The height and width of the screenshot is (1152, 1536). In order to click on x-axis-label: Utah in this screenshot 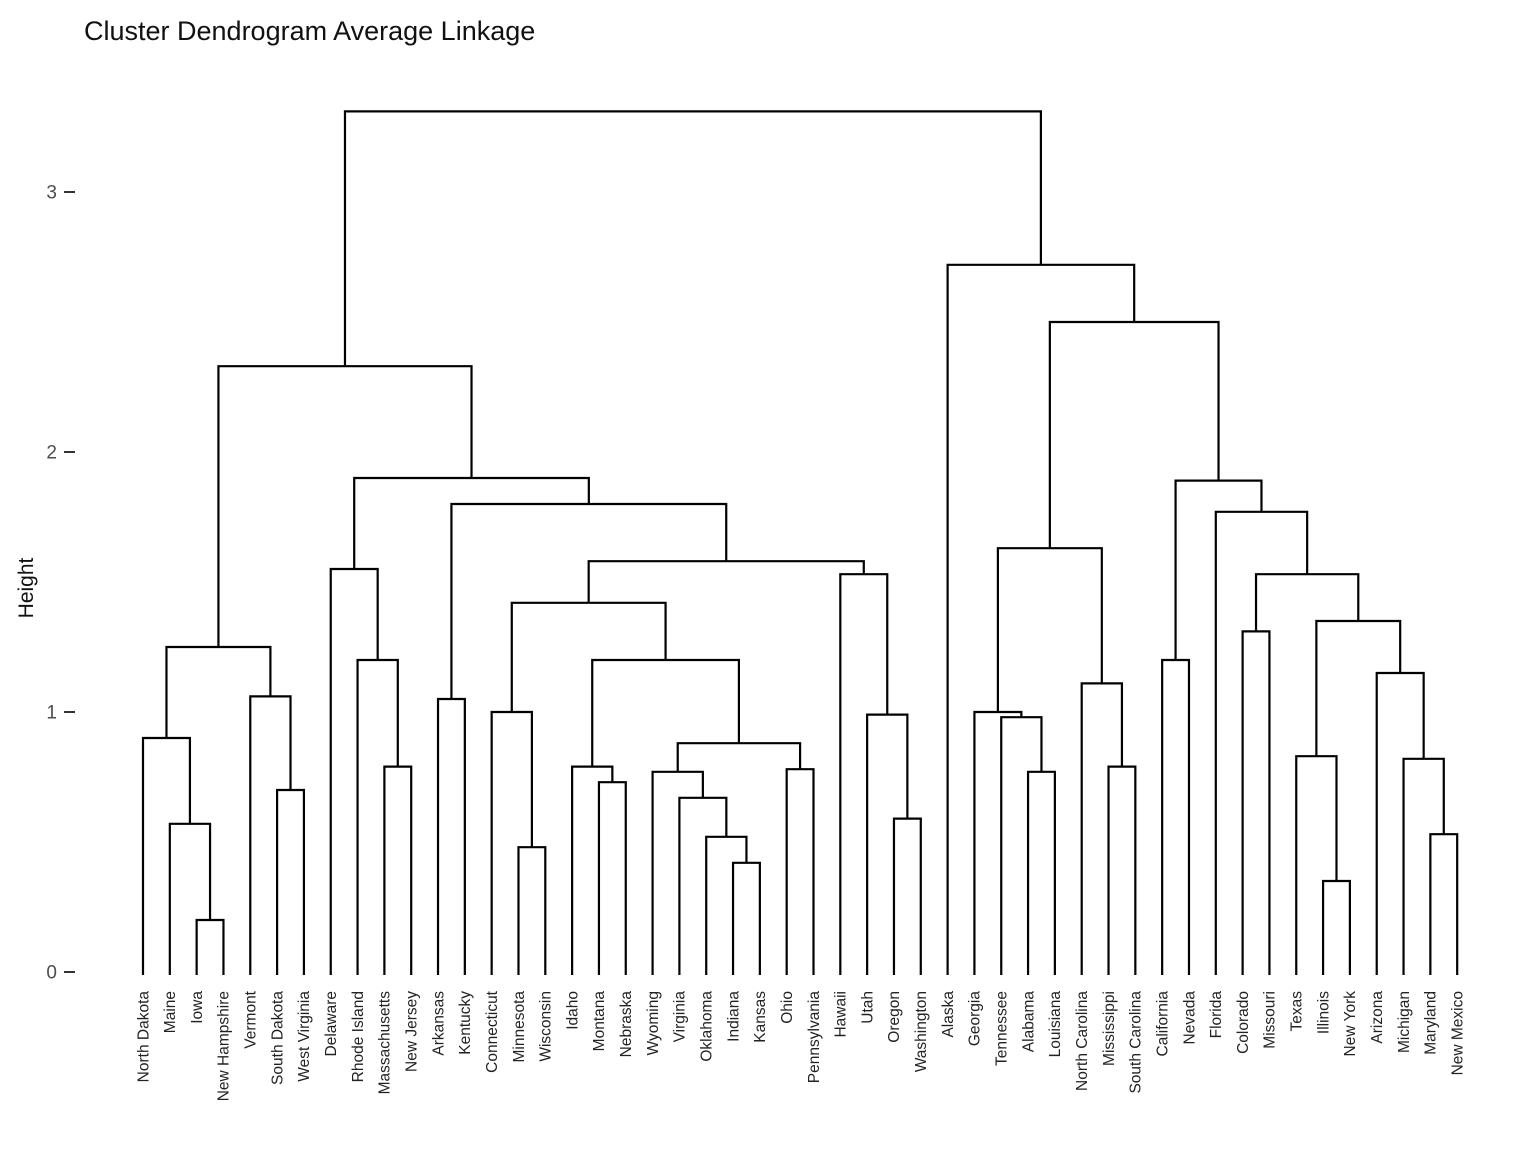, I will do `click(867, 1007)`.